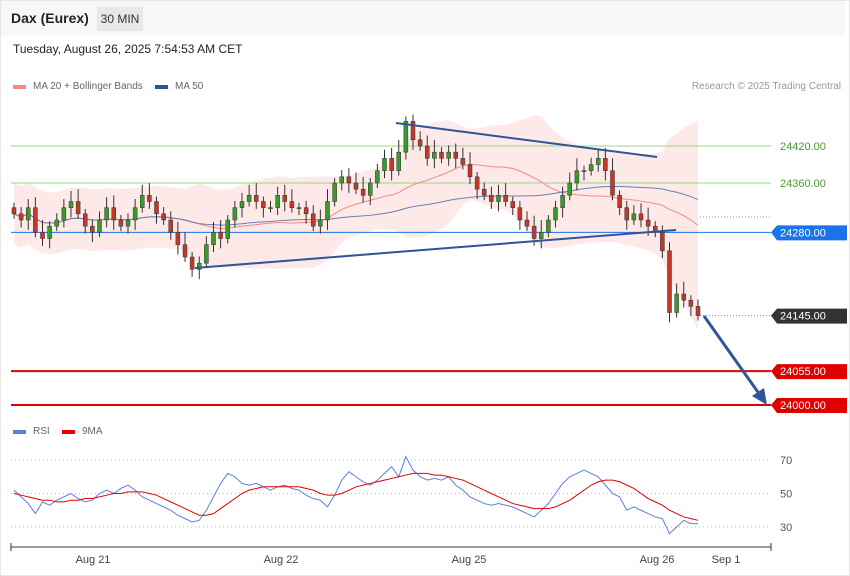 This screenshot has width=850, height=576. I want to click on level-label-24280.00: 24280.00, so click(803, 233).